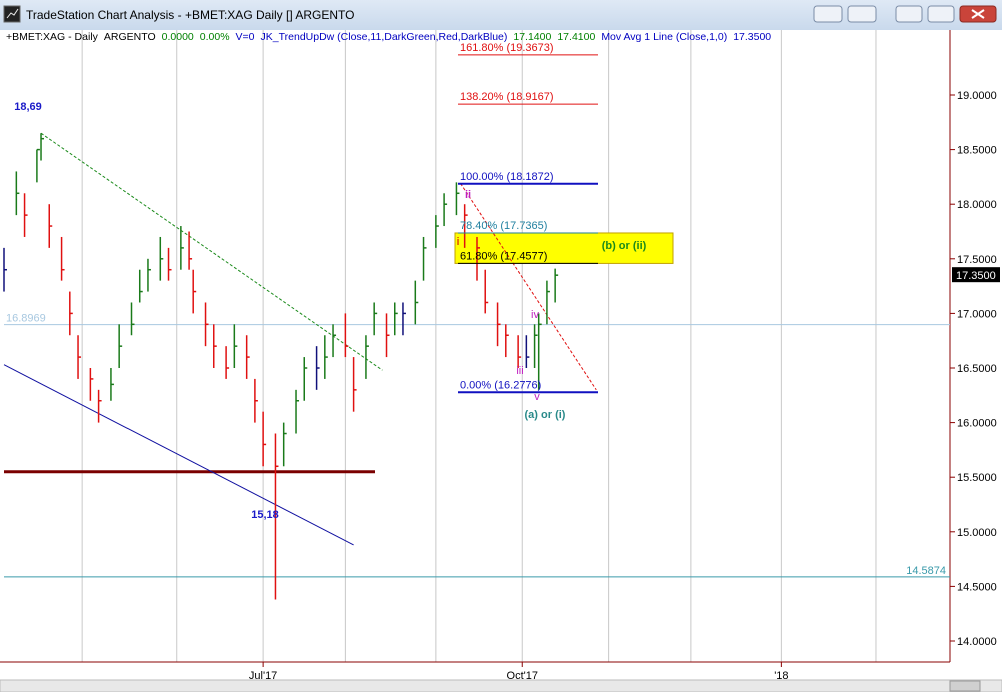 Image resolution: width=1002 pixels, height=692 pixels. I want to click on x-tick-label: Jul'17, so click(263, 676).